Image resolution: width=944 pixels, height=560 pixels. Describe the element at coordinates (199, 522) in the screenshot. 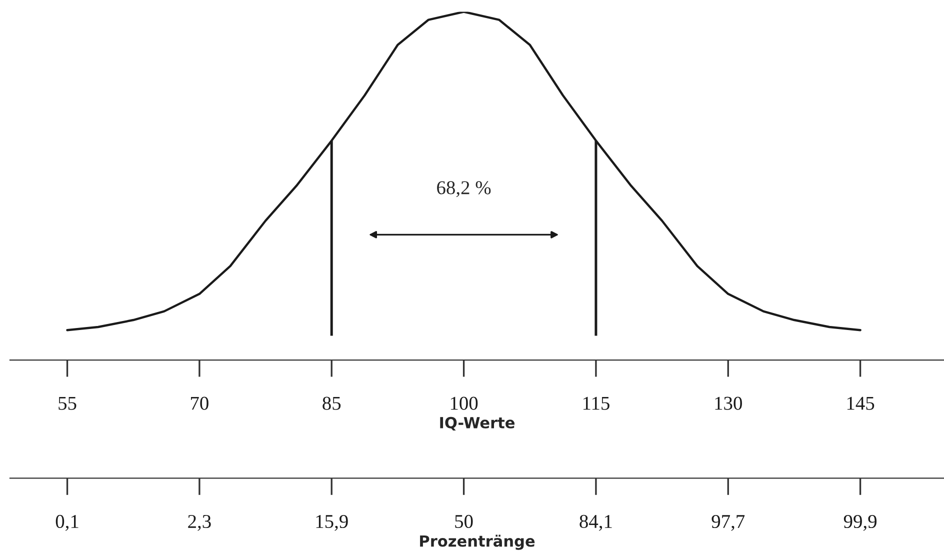

I see `category-label: 2,3` at that location.